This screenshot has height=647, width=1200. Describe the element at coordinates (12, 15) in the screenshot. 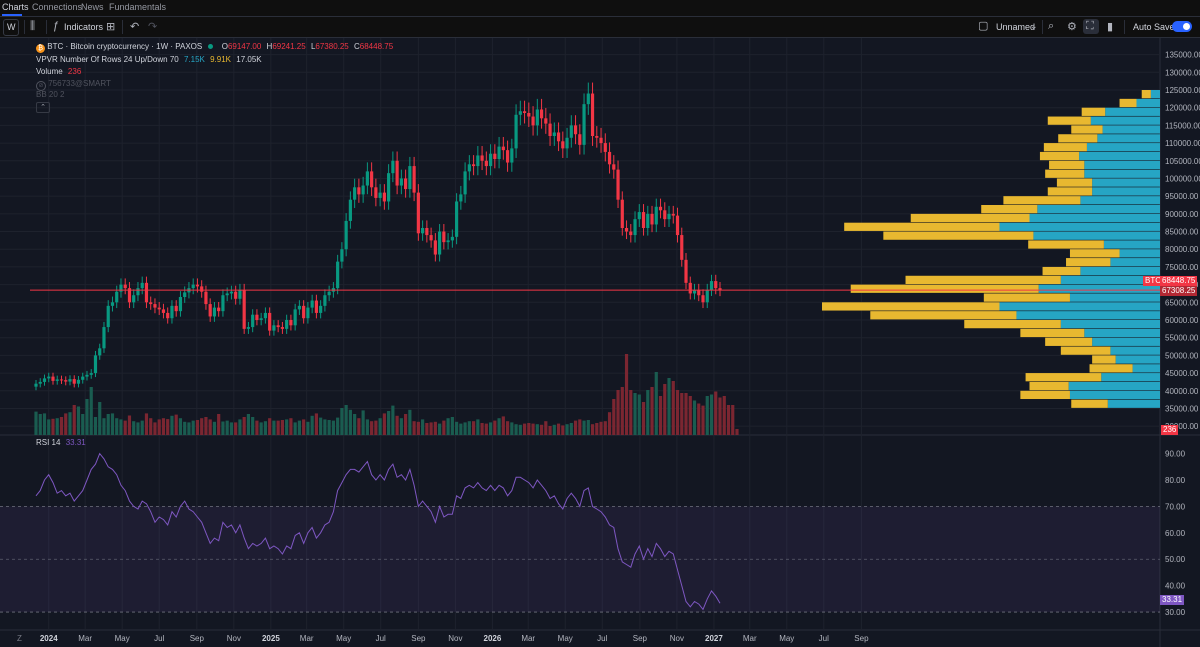

I see `active-tab-indicator` at that location.